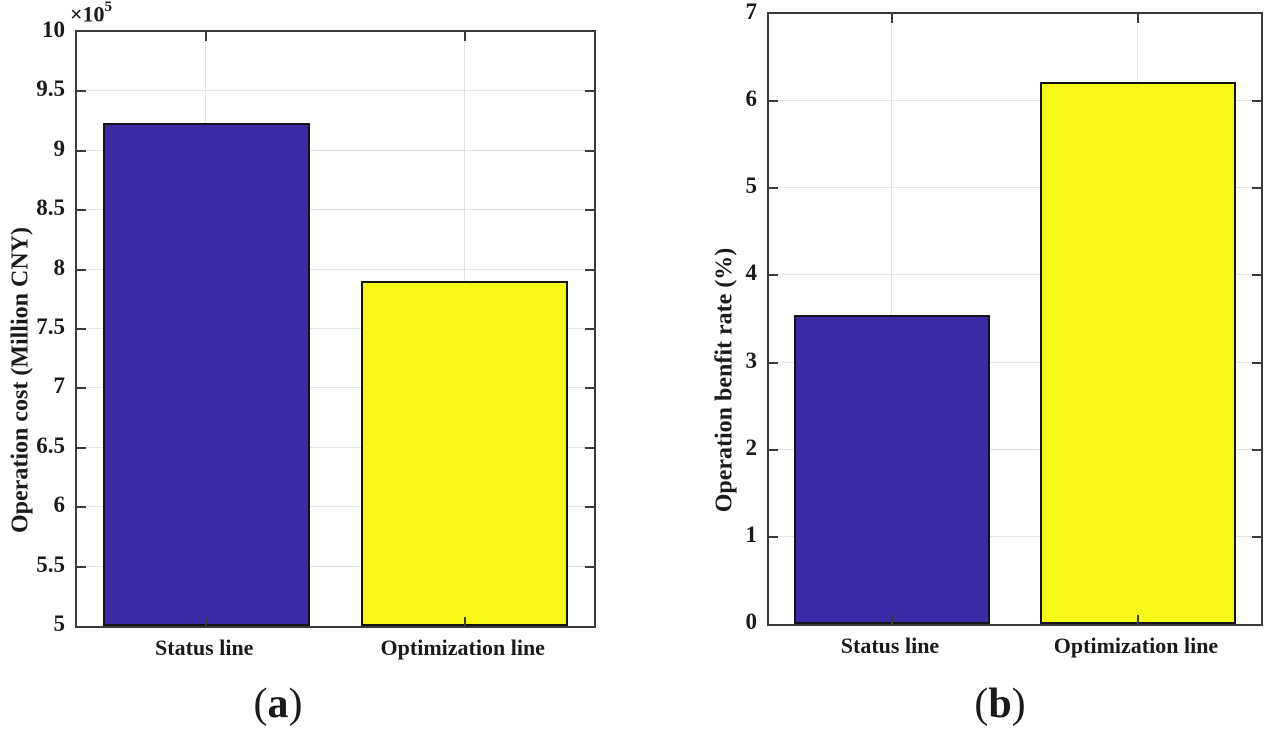 The height and width of the screenshot is (732, 1267). I want to click on caption-a-letter: a, so click(278, 704).